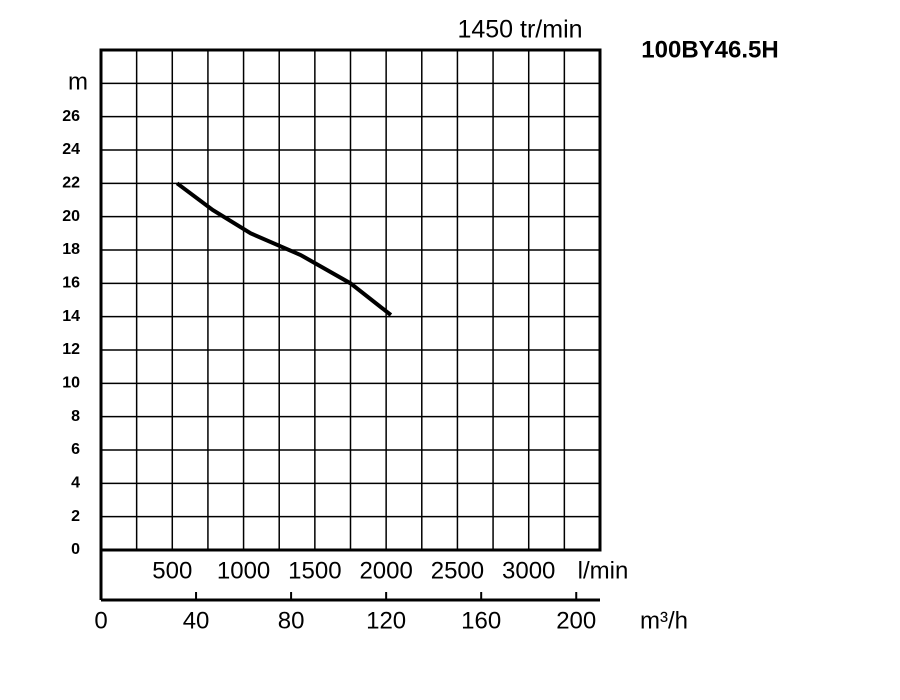  What do you see at coordinates (71, 249) in the screenshot?
I see `y-tick-label: 18` at bounding box center [71, 249].